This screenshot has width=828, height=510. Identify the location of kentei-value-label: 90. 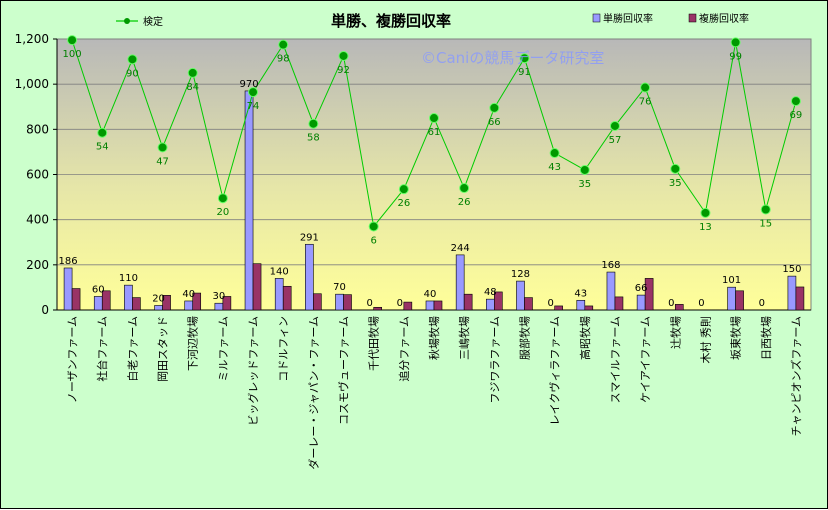
(132, 73).